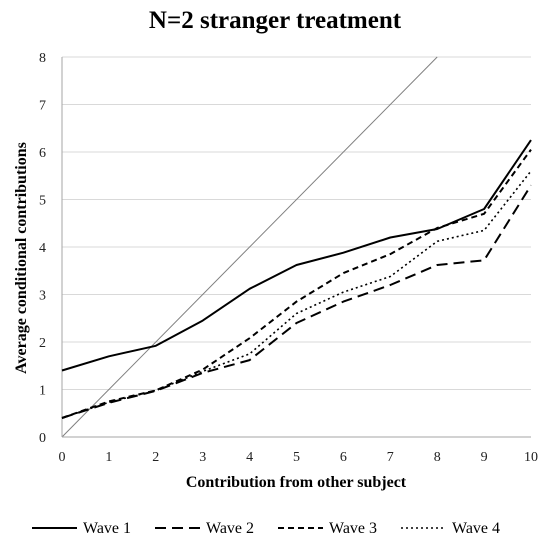 The image size is (550, 549). I want to click on x-tick-label-6: 6, so click(343, 457).